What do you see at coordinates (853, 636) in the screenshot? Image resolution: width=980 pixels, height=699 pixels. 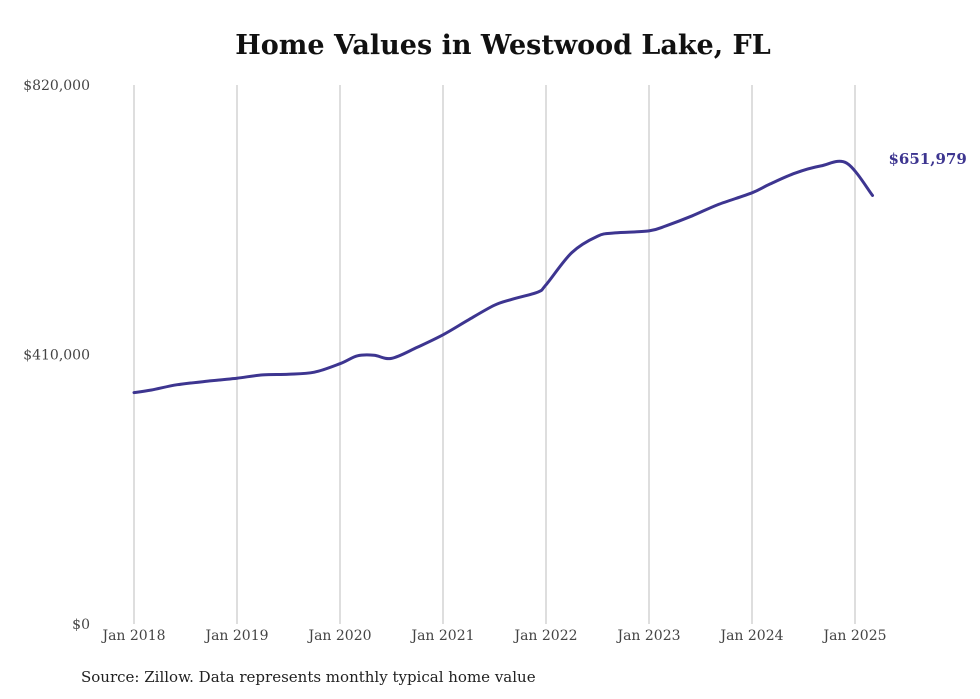 I see `x-tick-label: Jan 2025` at bounding box center [853, 636].